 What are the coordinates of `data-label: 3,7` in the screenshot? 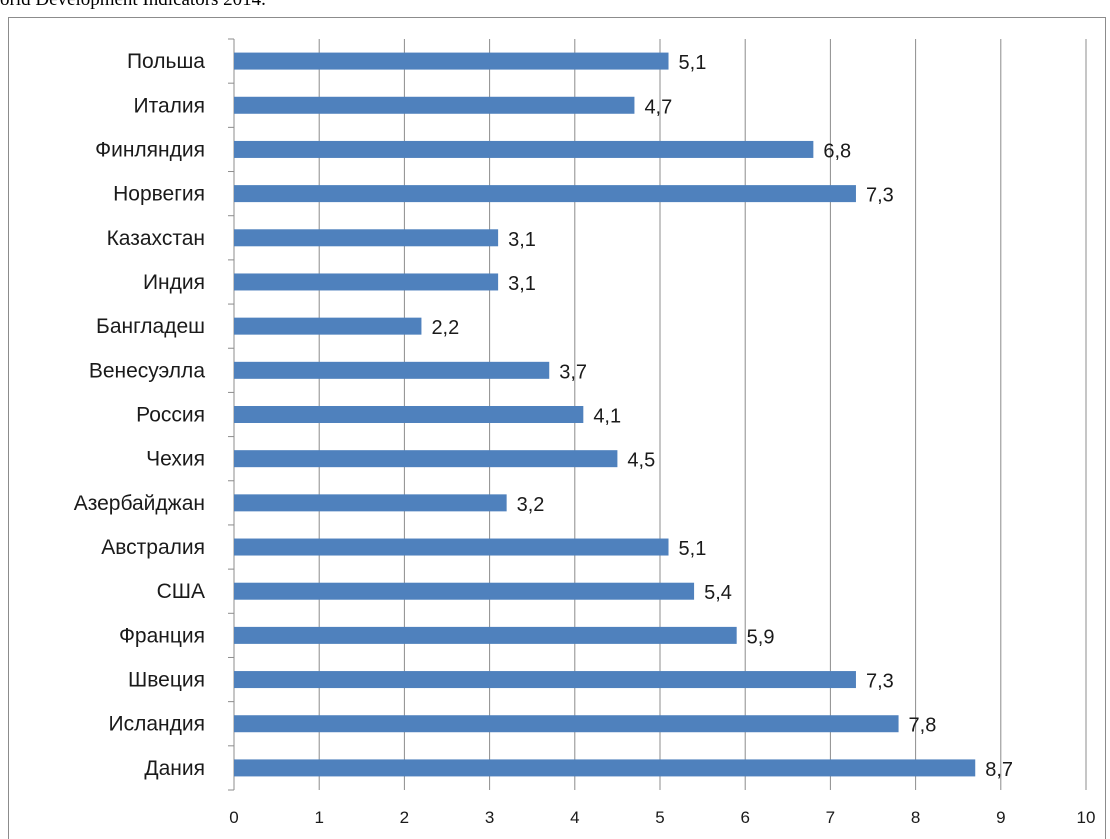 It's located at (573, 372).